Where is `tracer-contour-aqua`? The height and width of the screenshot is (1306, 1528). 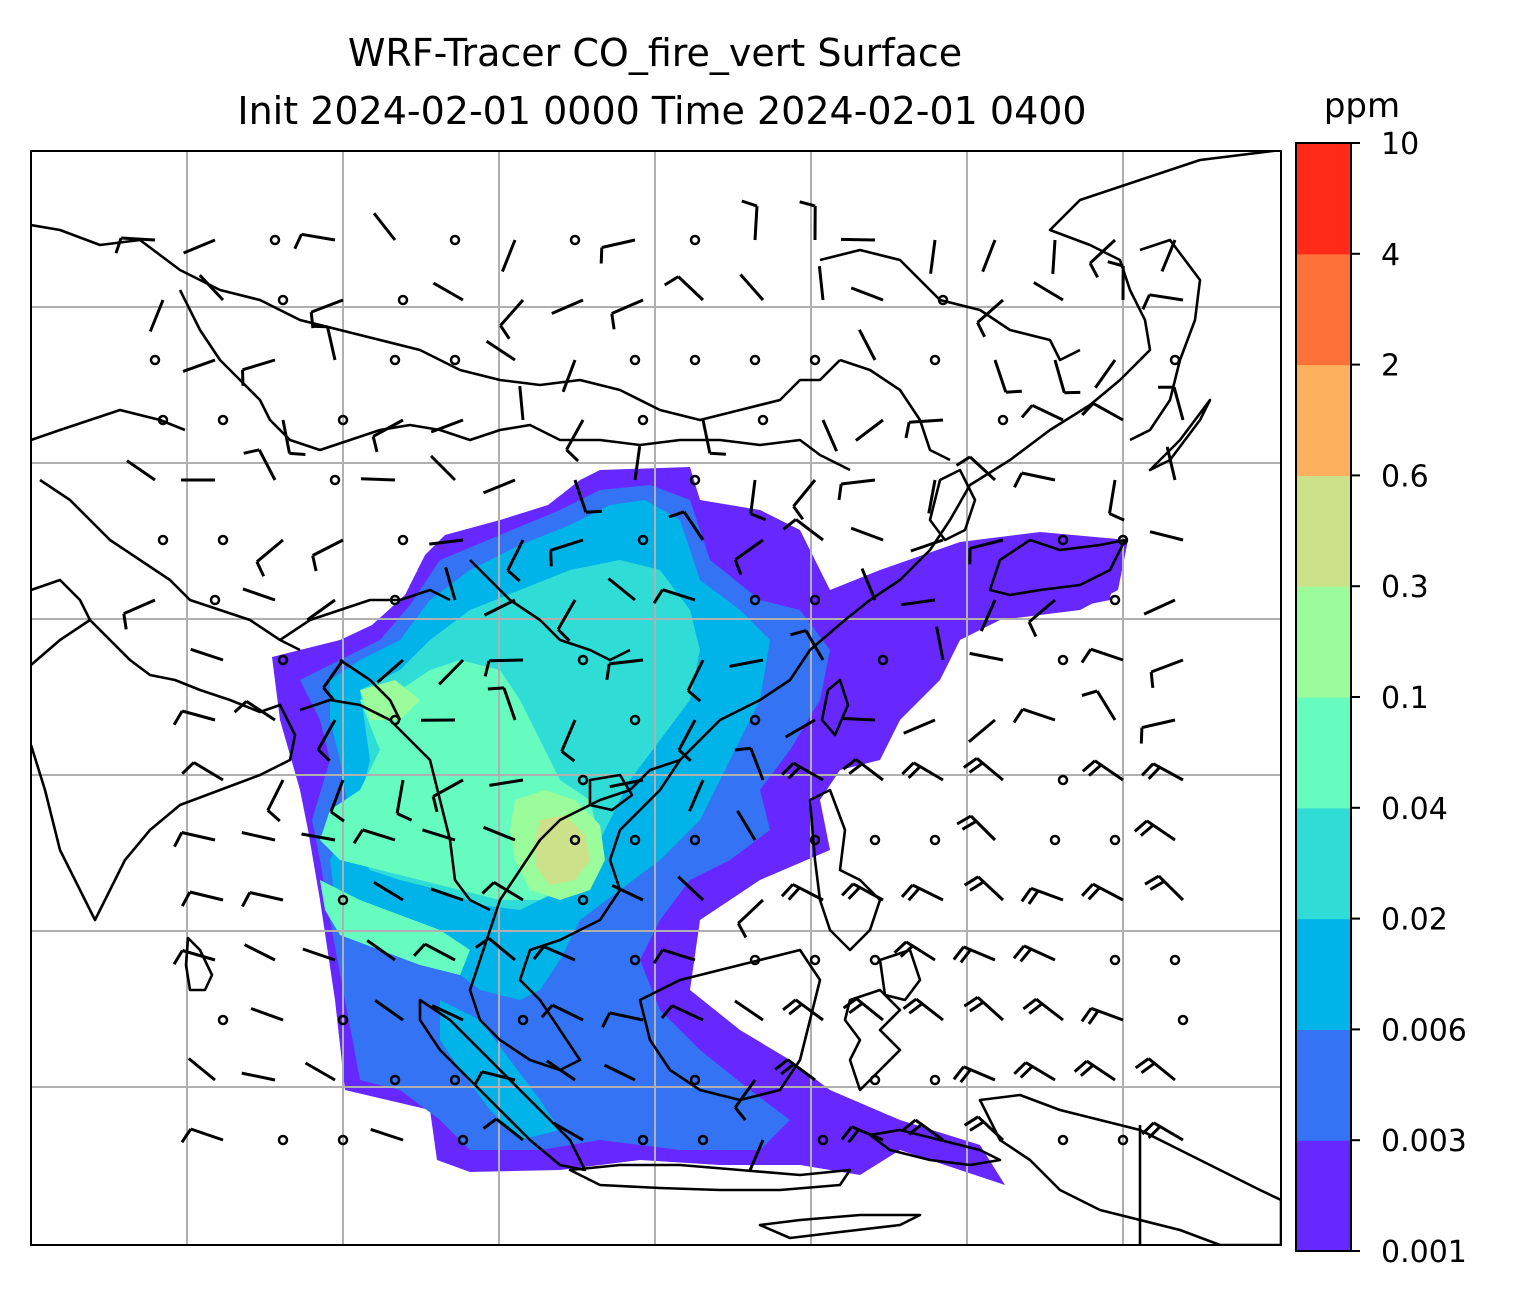
tracer-contour-aqua is located at coordinates (395, 927).